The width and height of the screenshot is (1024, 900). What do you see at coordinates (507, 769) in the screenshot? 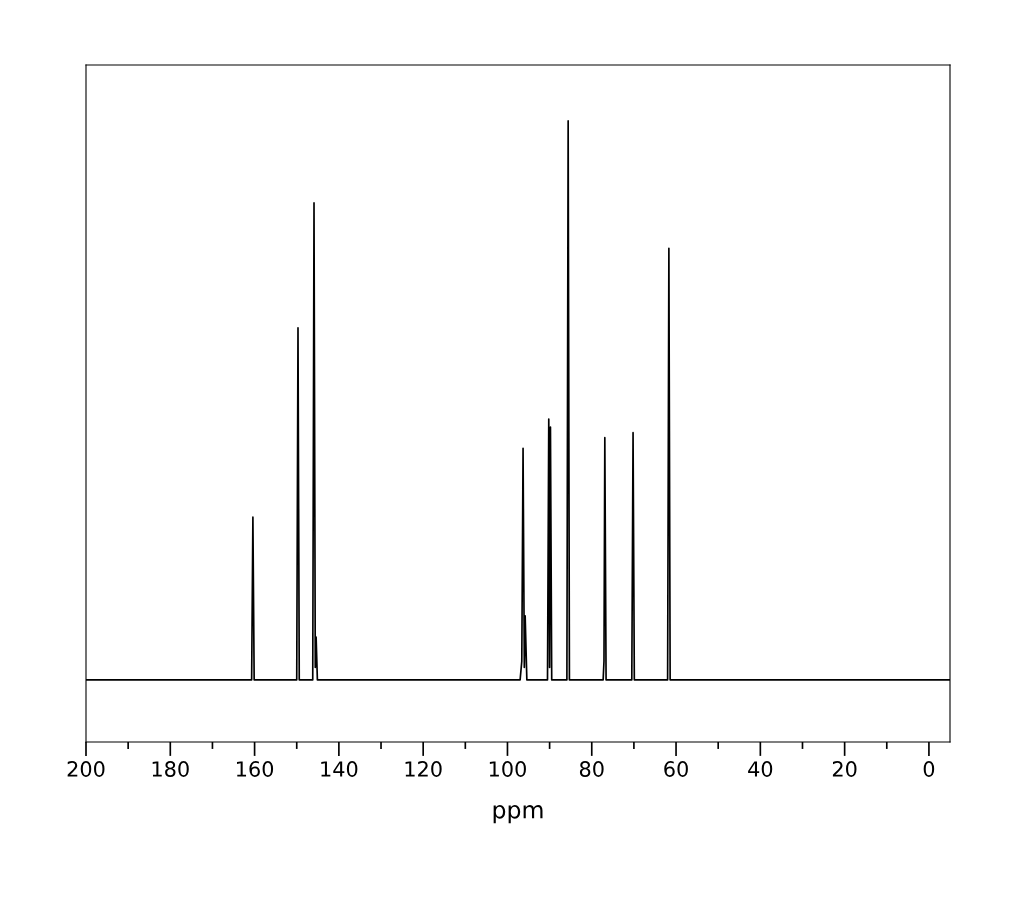
I see `x-tick-label: 100` at bounding box center [507, 769].